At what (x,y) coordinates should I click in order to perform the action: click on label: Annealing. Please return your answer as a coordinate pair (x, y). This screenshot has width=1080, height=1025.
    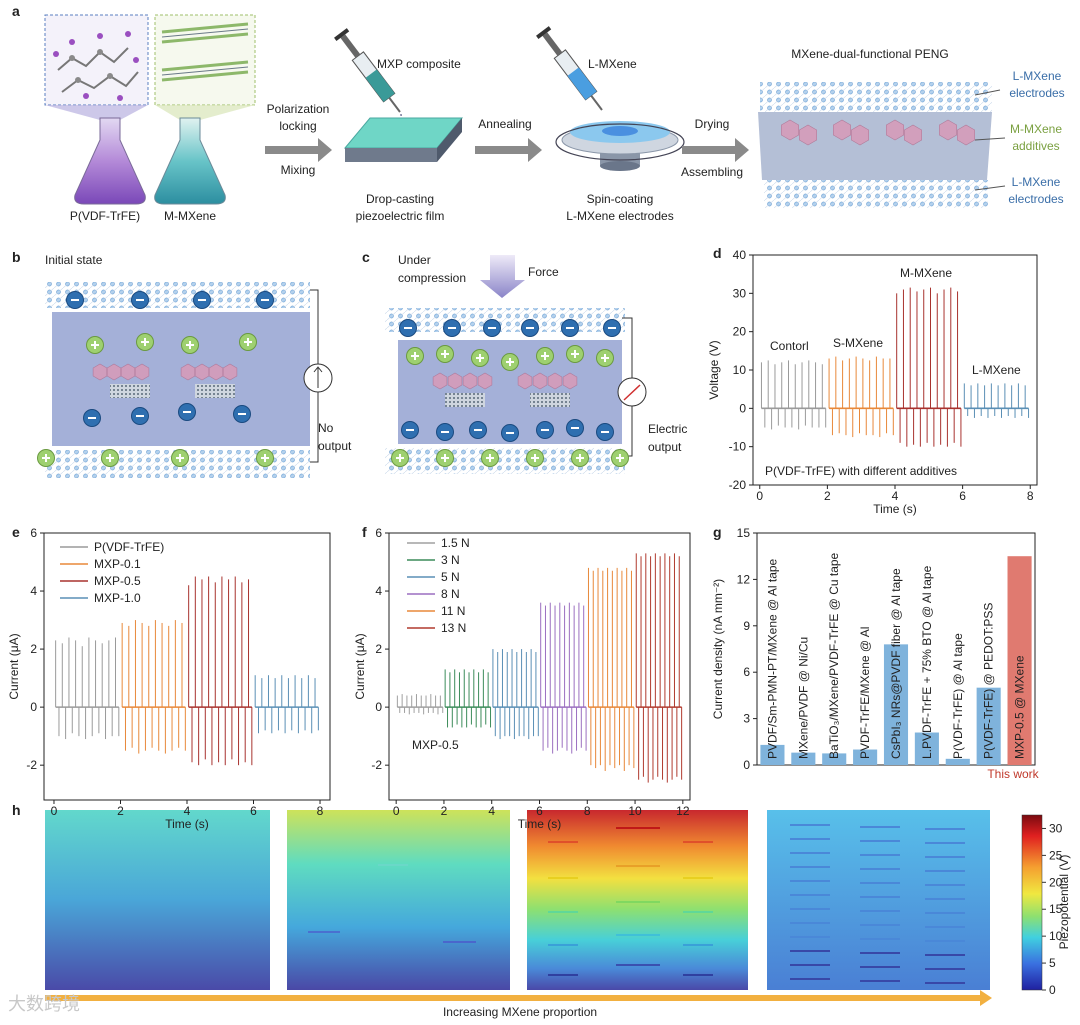
    Looking at the image, I should click on (504, 124).